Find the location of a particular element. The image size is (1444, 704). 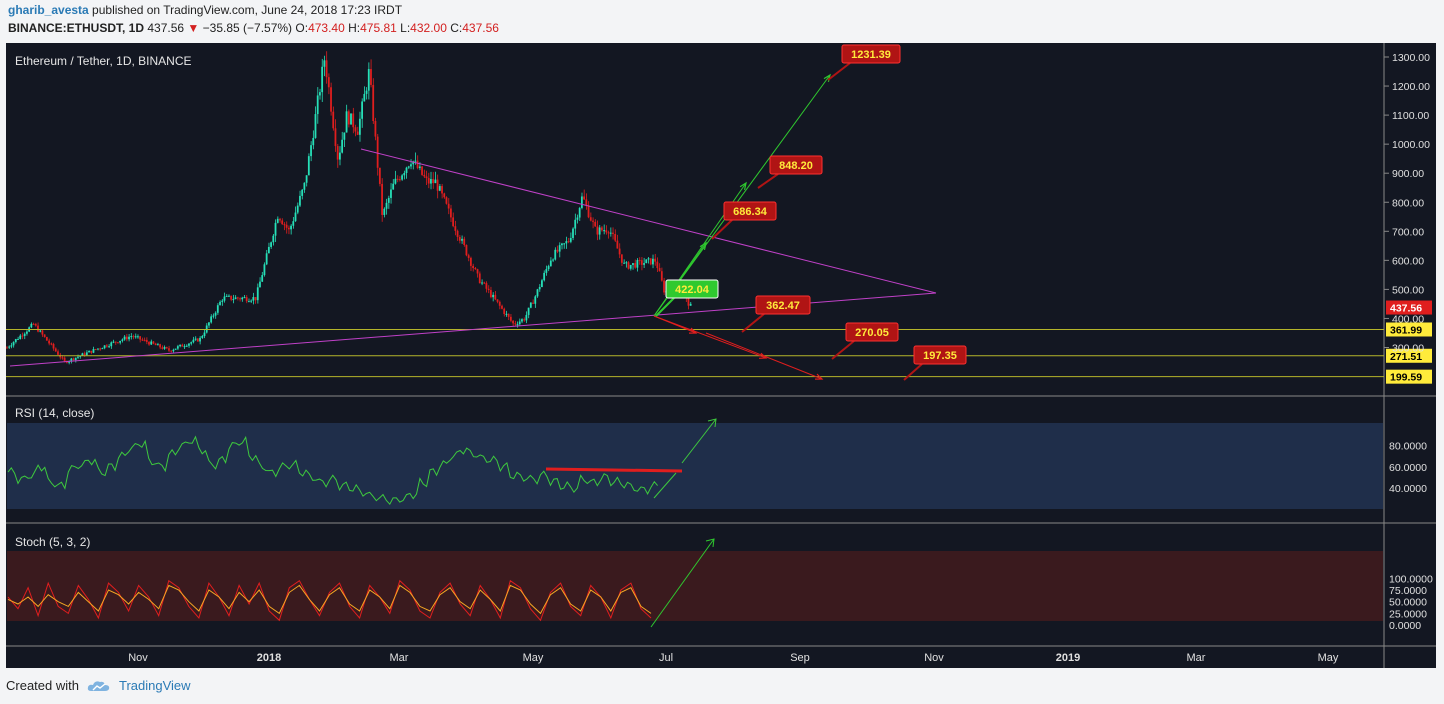

stoch-tick-label: 75.0000 is located at coordinates (1408, 591).